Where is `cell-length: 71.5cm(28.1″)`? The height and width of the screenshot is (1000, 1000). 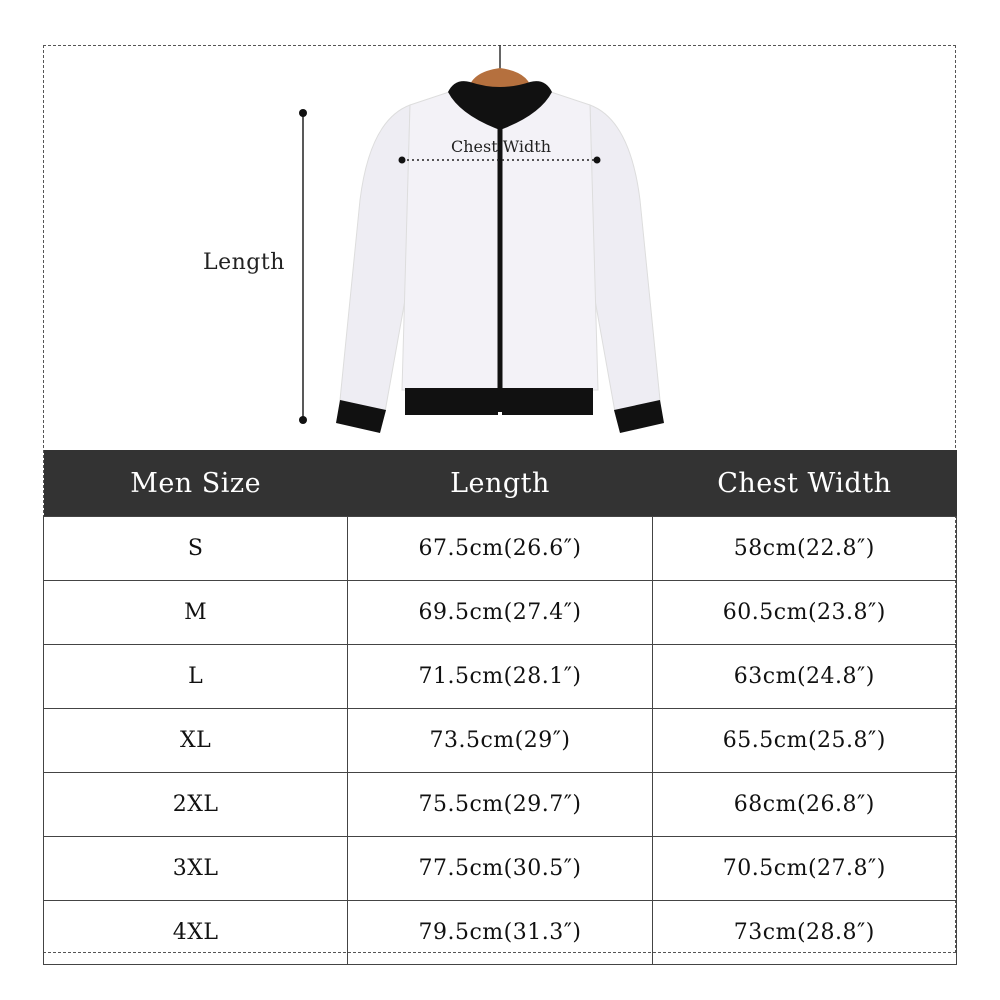 cell-length: 71.5cm(28.1″) is located at coordinates (500, 676).